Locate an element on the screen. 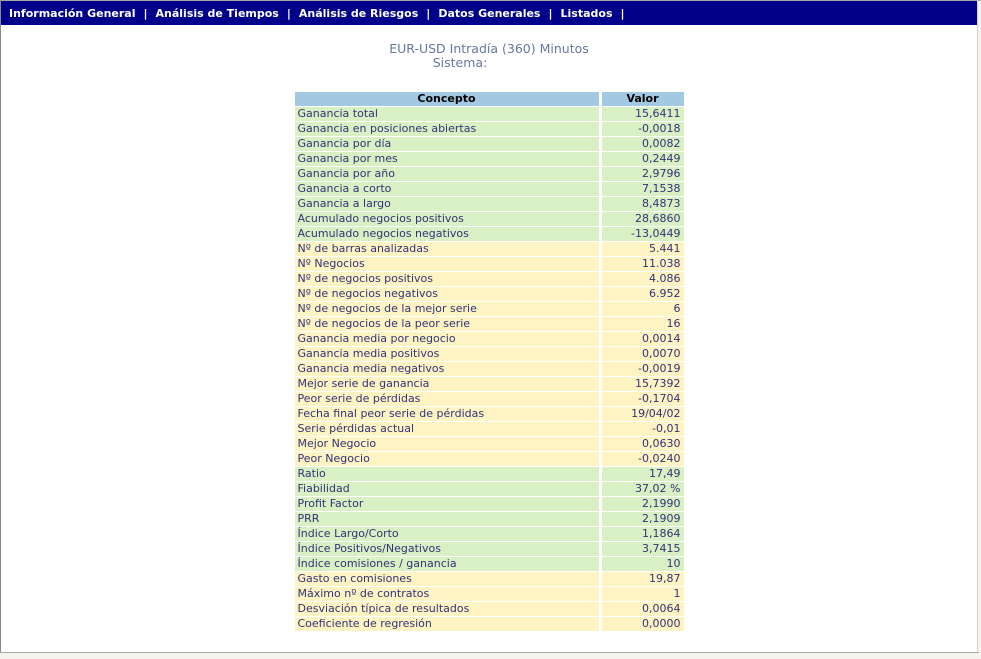 This screenshot has width=981, height=659. row-value: -0,0019 is located at coordinates (642, 369).